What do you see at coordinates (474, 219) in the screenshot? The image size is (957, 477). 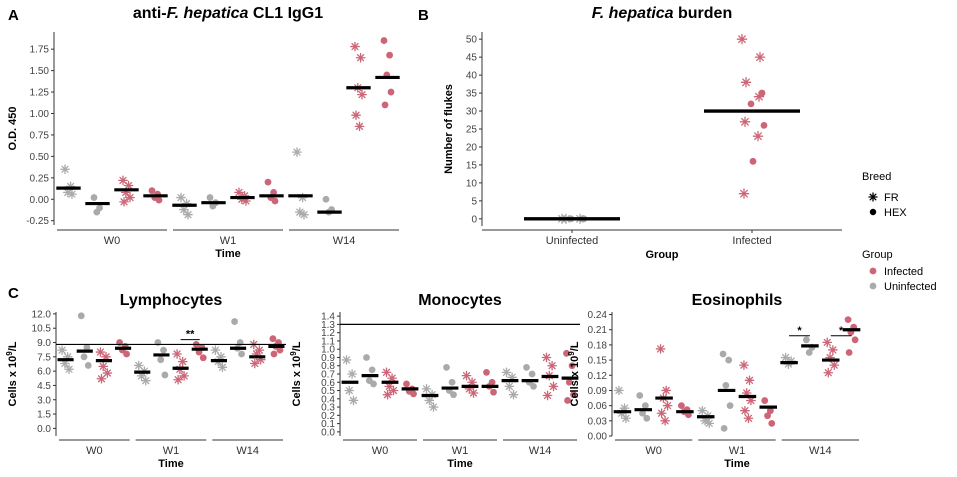 I see `y-tick-label: 0` at bounding box center [474, 219].